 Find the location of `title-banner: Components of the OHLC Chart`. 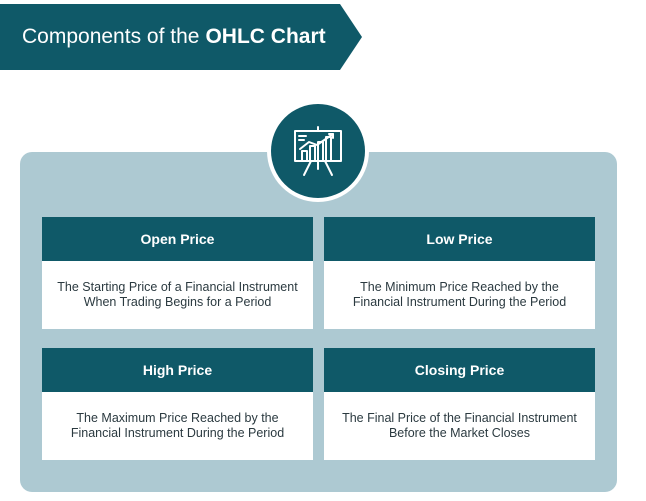

title-banner: Components of the OHLC Chart is located at coordinates (181, 37).